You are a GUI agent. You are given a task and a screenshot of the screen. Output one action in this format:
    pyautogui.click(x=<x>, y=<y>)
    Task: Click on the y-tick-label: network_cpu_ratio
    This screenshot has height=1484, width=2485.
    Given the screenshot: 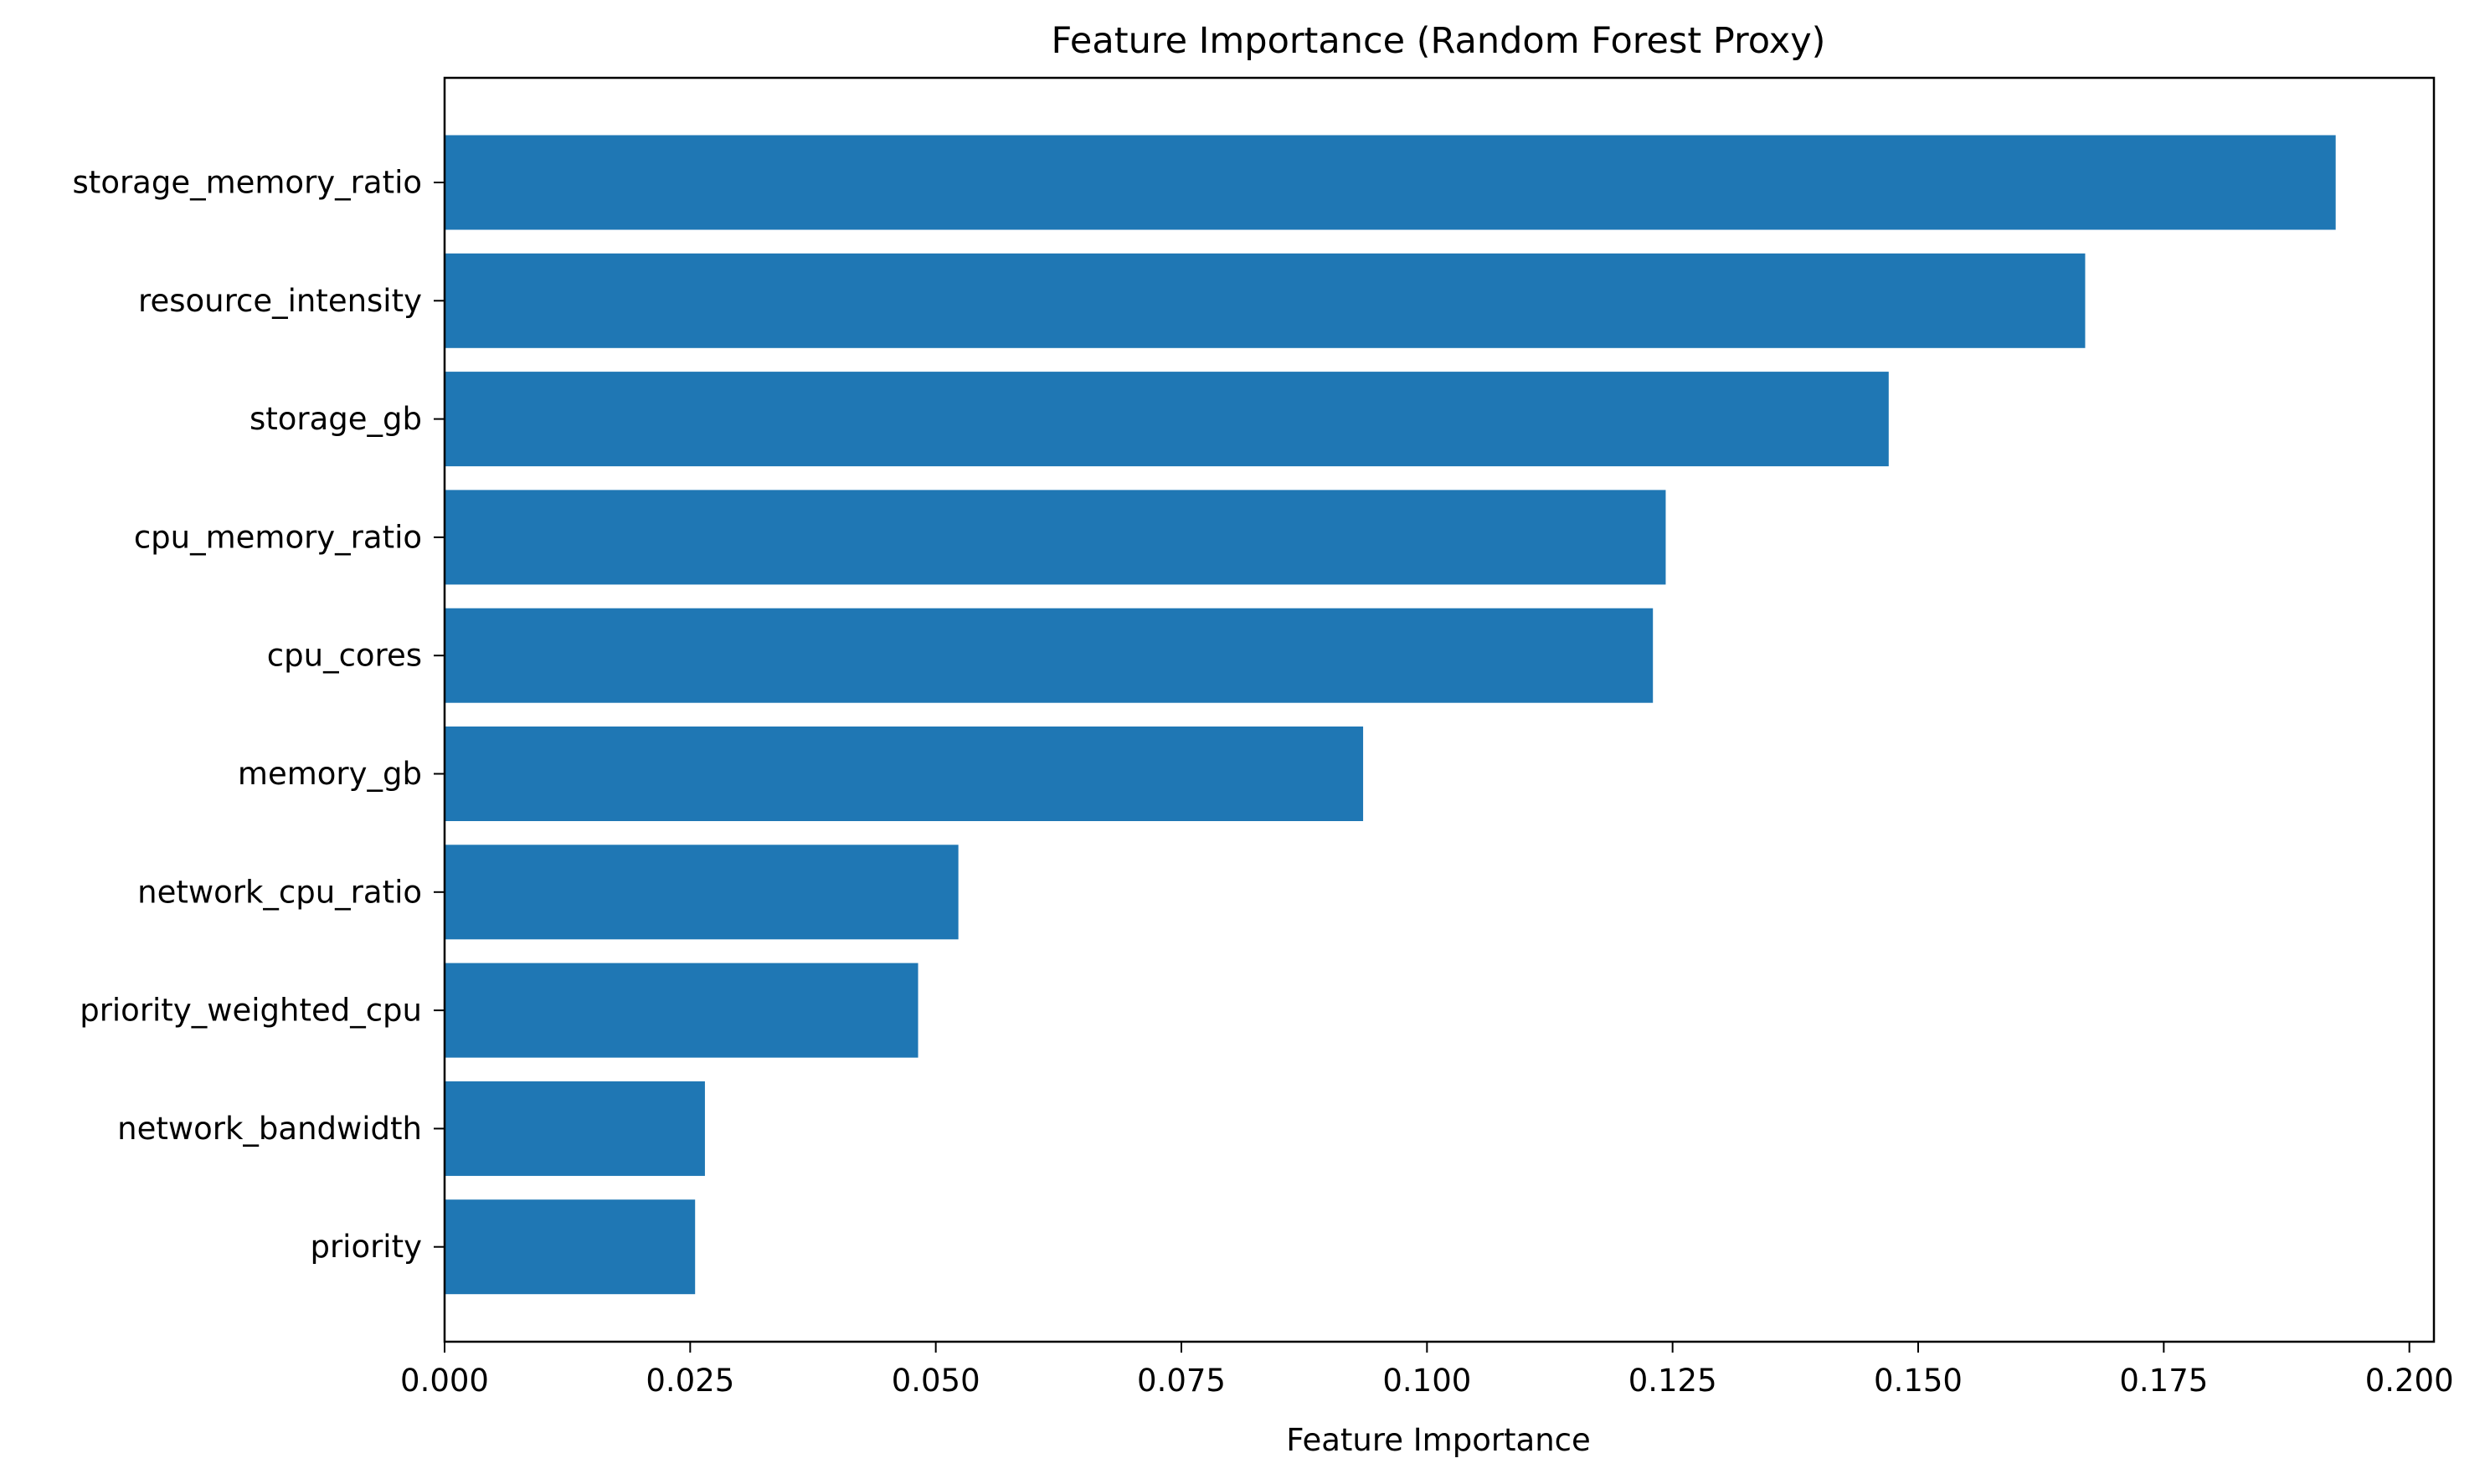 What is the action you would take?
    pyautogui.click(x=279, y=892)
    